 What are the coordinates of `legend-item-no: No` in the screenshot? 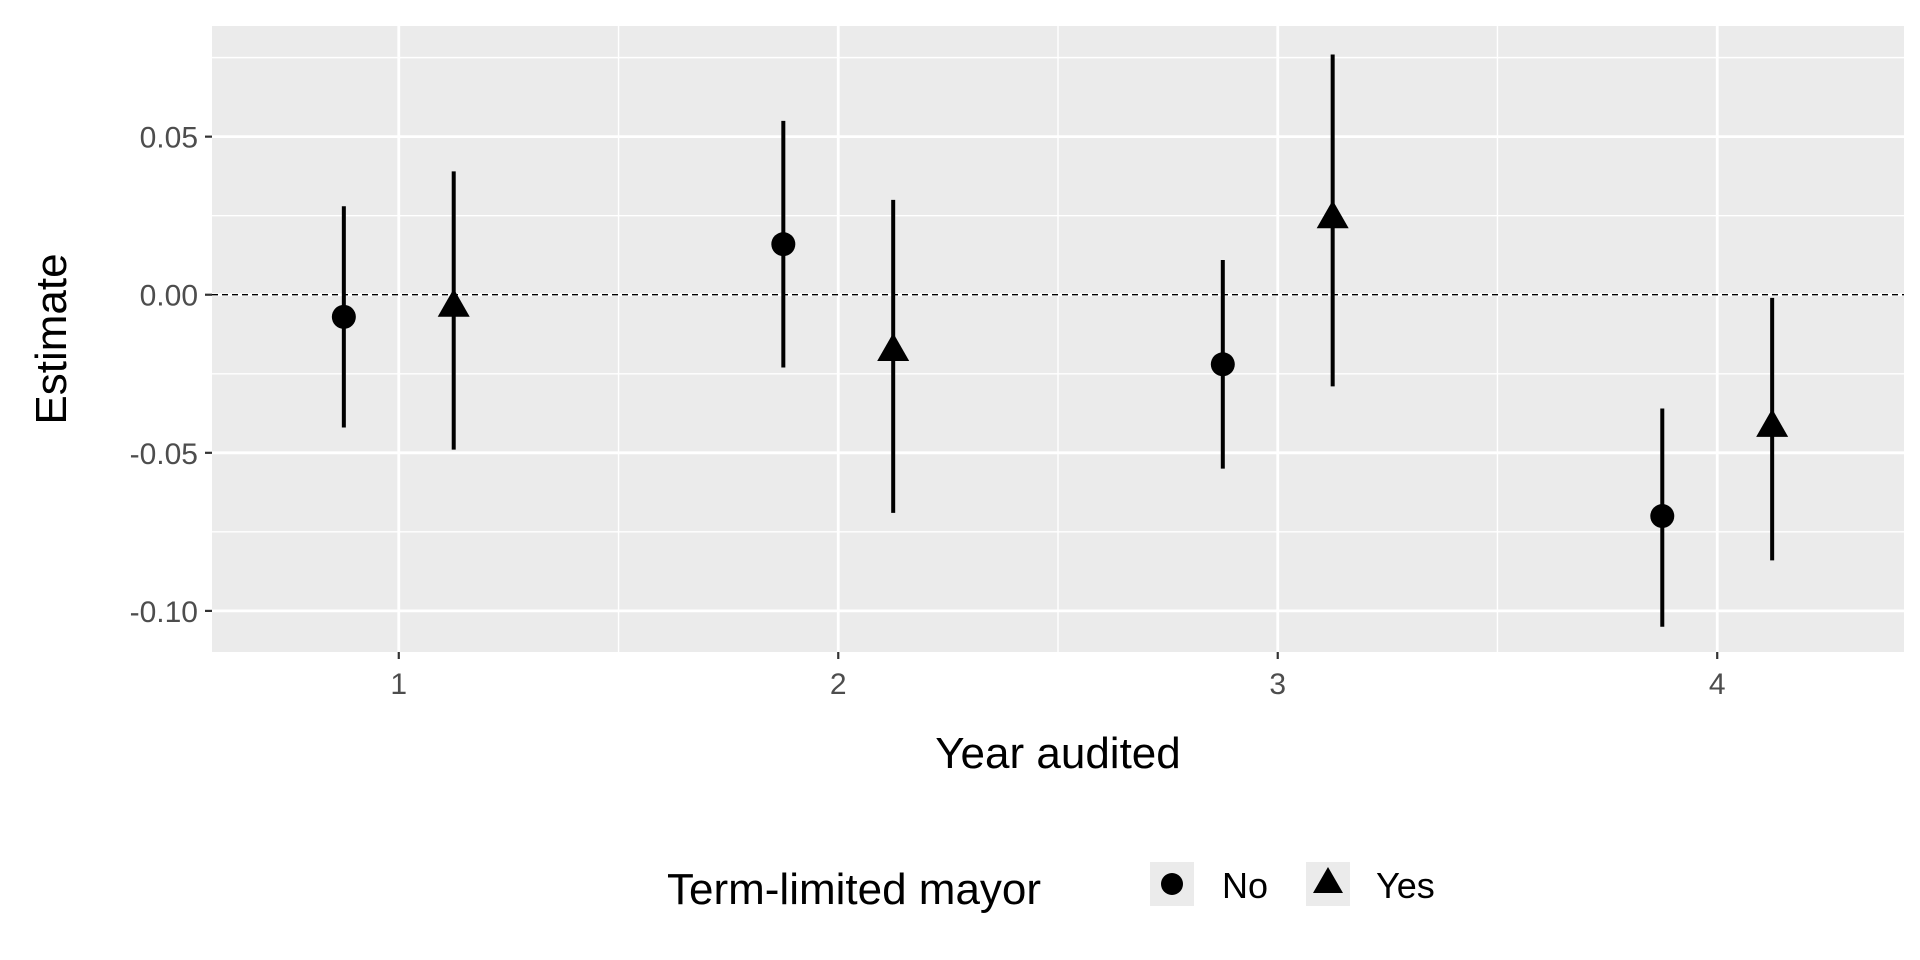 It's located at (1209, 884).